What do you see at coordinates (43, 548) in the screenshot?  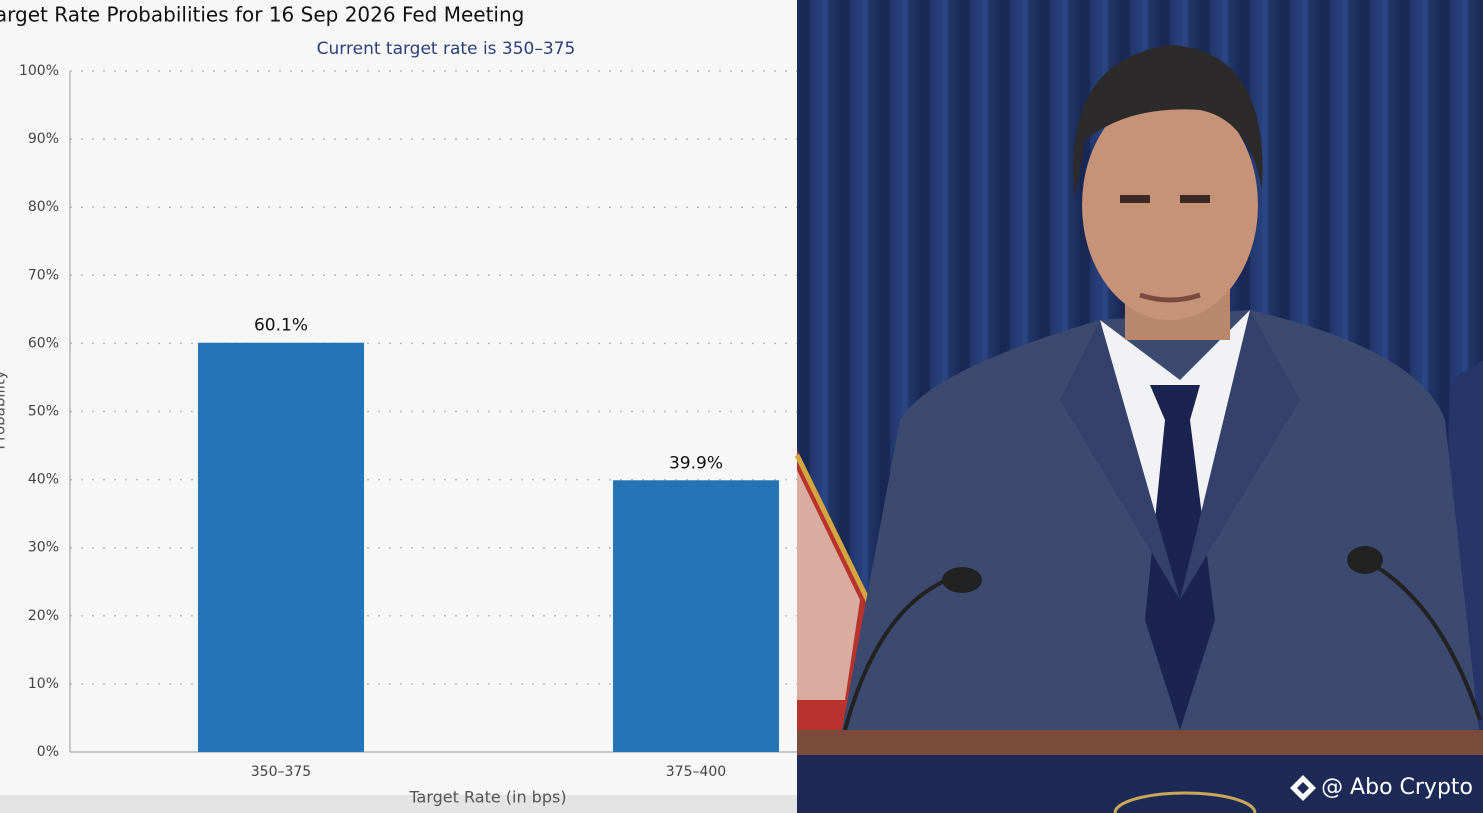 I see `y-tick-label: 30%` at bounding box center [43, 548].